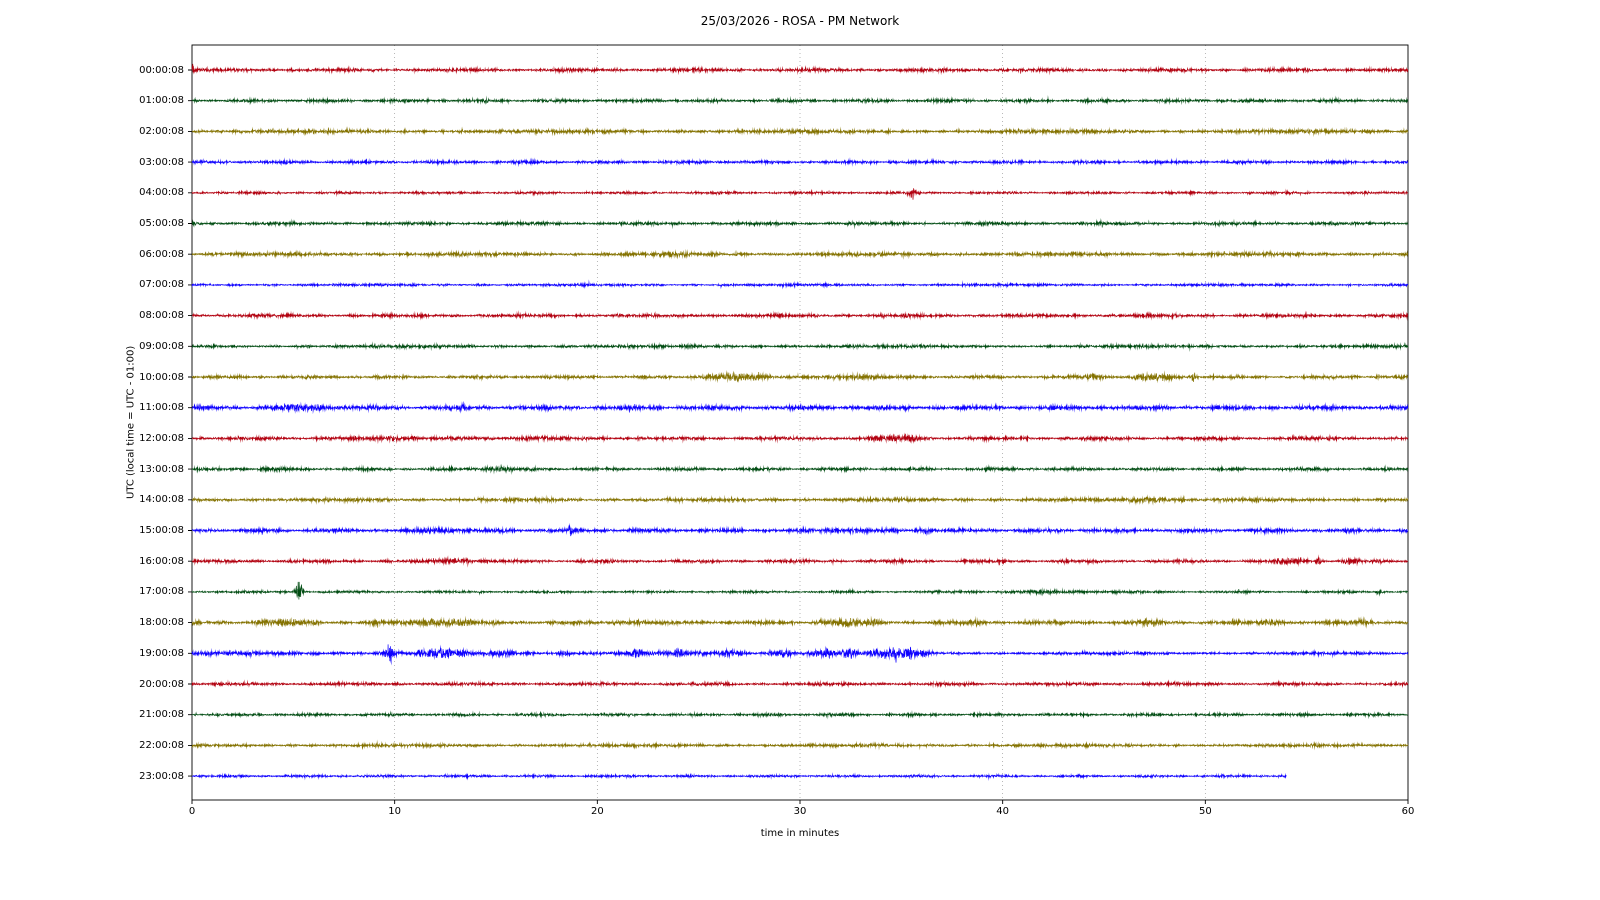 This screenshot has height=900, width=1600. What do you see at coordinates (161, 162) in the screenshot?
I see `y-tick-label: 03:00:08` at bounding box center [161, 162].